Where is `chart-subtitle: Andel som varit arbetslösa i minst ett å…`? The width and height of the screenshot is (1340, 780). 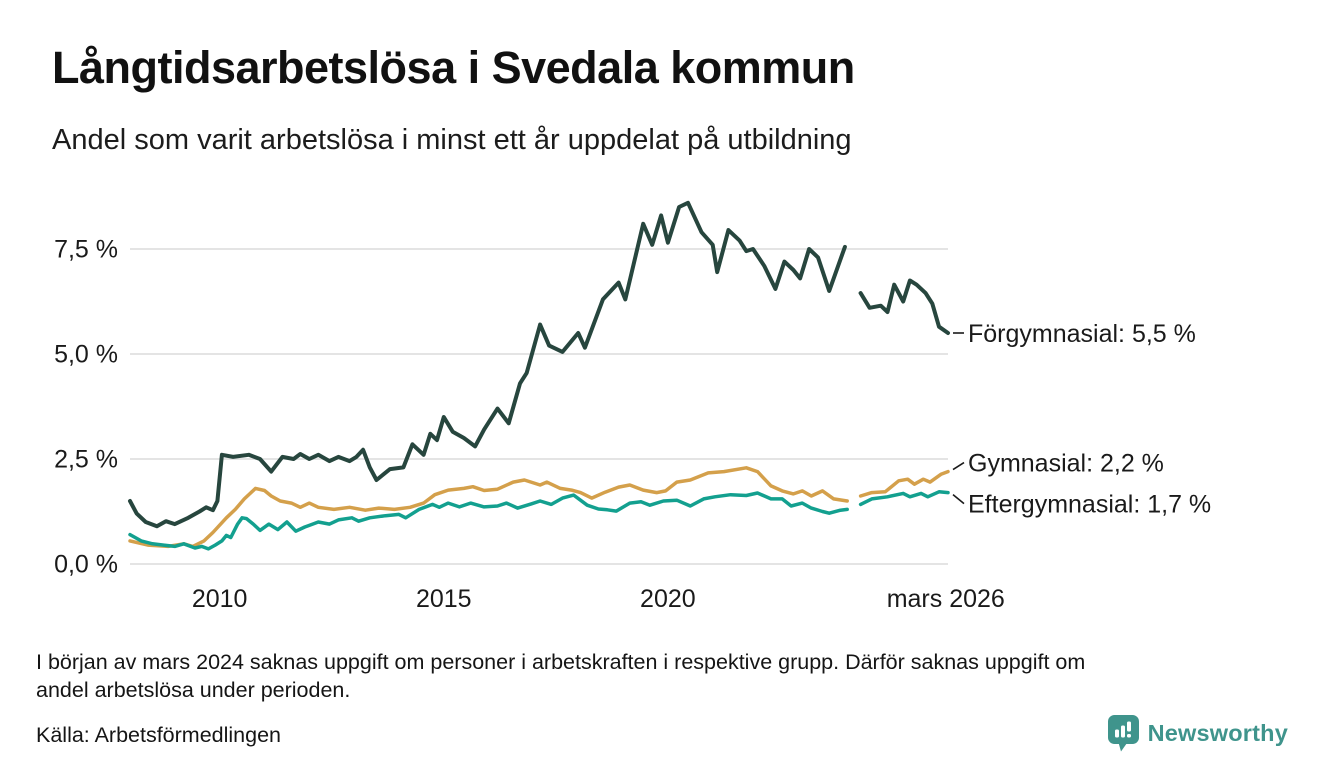 chart-subtitle: Andel som varit arbetslösa i minst ett å… is located at coordinates (452, 140).